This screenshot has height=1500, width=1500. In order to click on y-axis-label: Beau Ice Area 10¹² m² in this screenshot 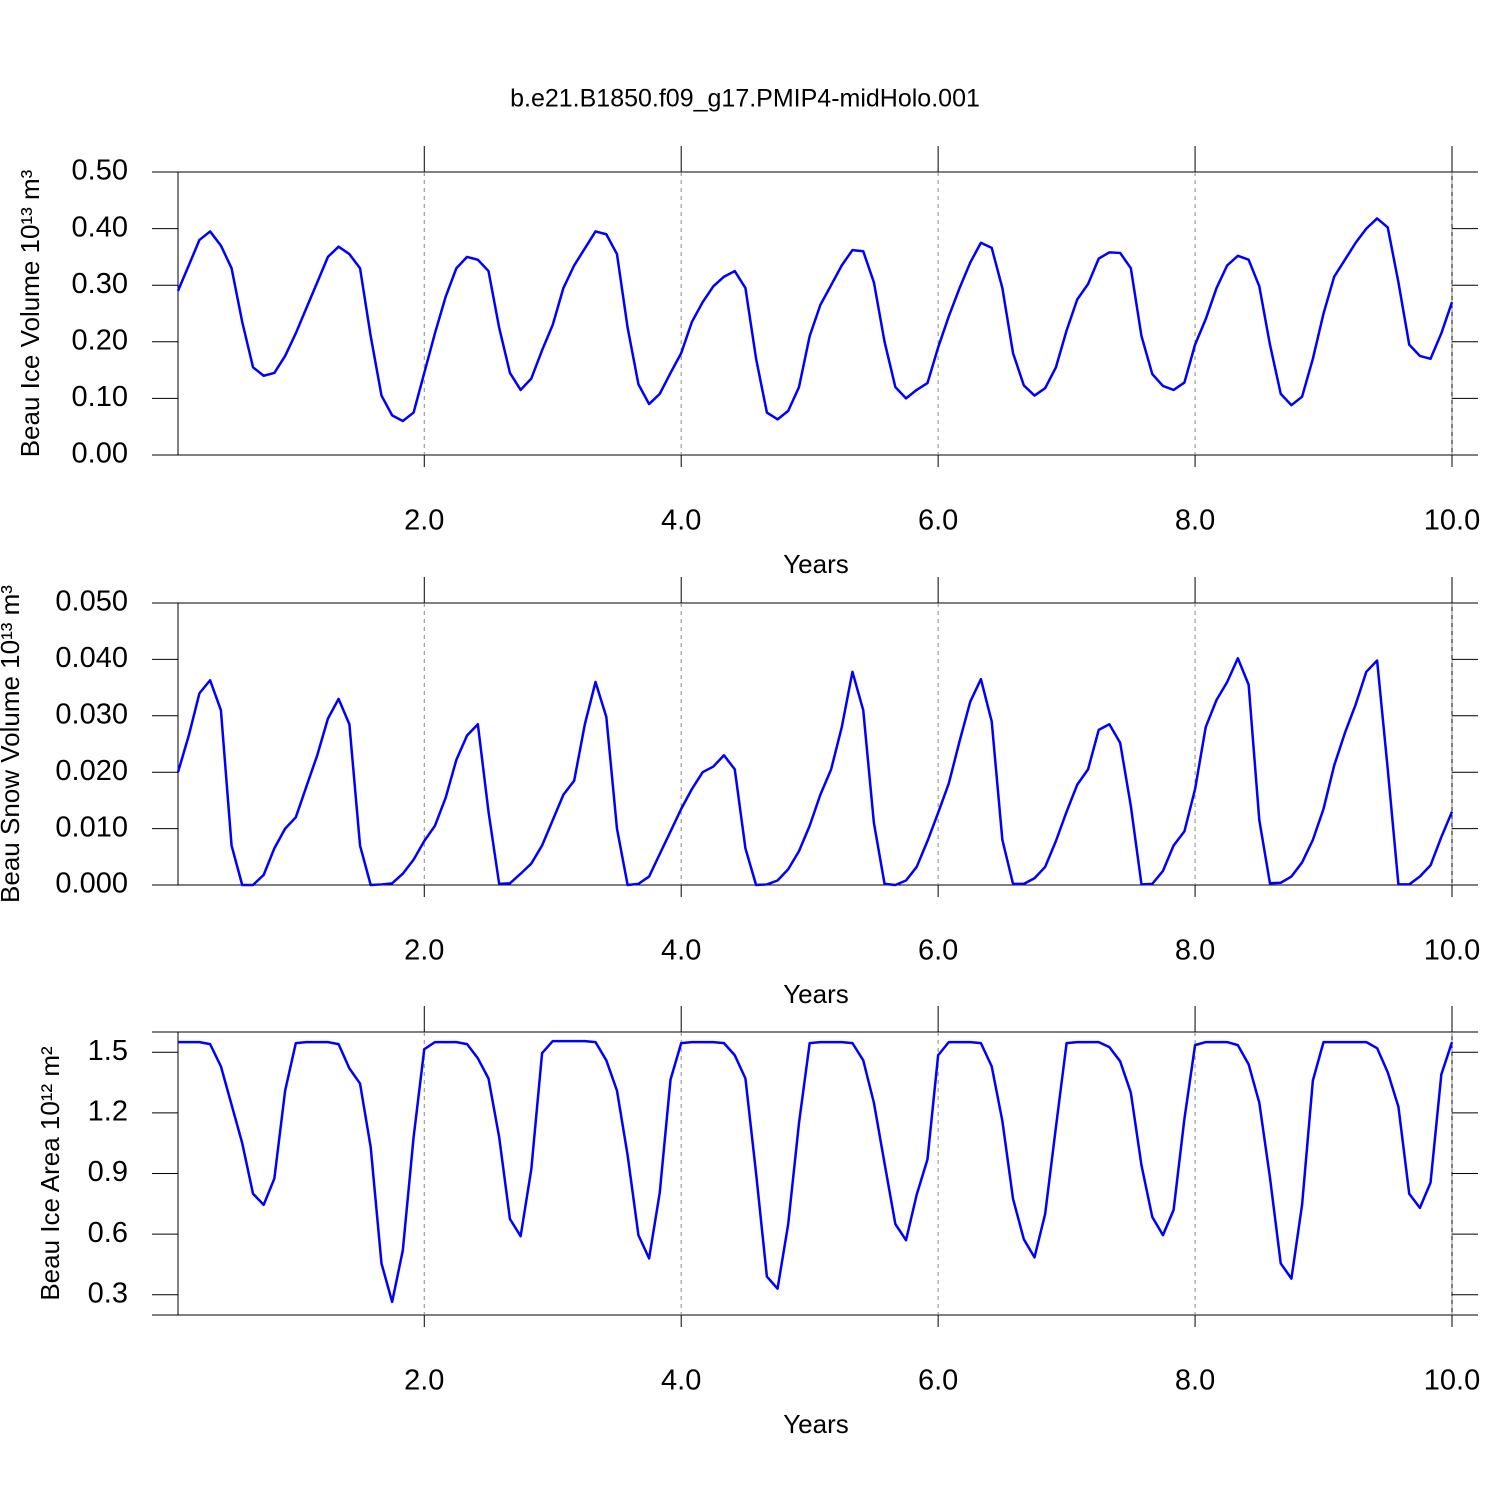, I will do `click(50, 1173)`.